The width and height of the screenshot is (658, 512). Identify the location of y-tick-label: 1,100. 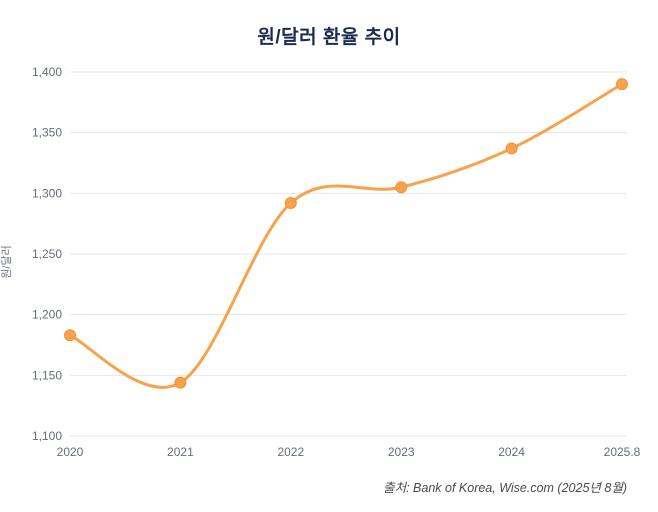
(47, 436).